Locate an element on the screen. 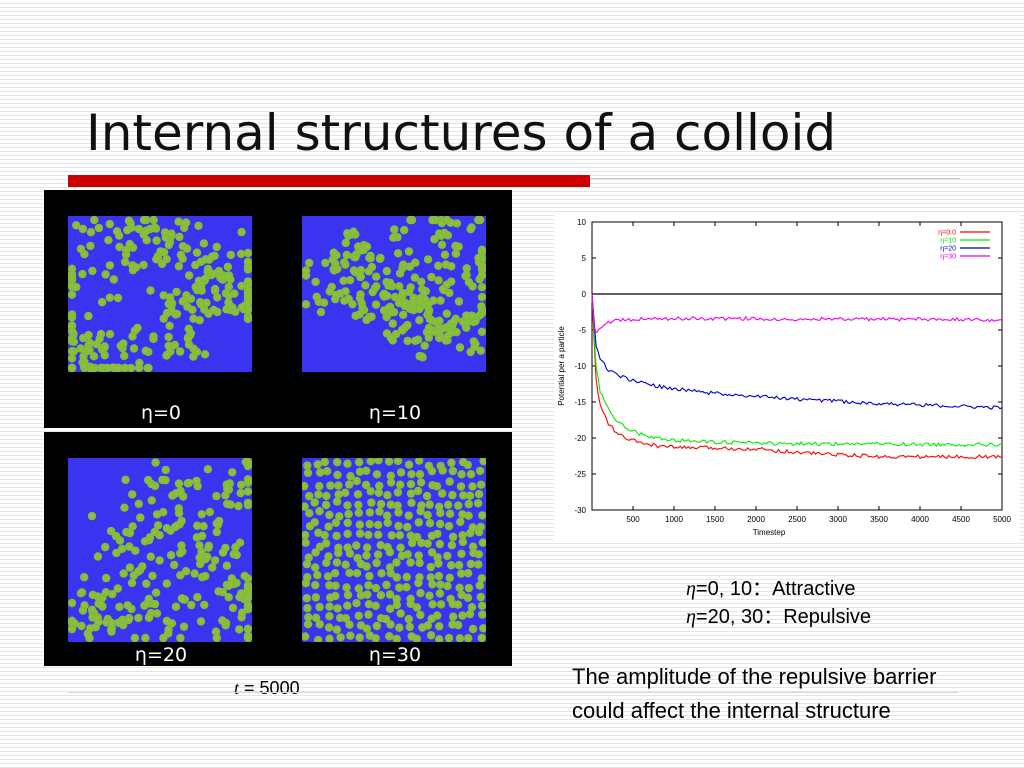 The image size is (1024, 768). x-tick-label: 3000 is located at coordinates (838, 519).